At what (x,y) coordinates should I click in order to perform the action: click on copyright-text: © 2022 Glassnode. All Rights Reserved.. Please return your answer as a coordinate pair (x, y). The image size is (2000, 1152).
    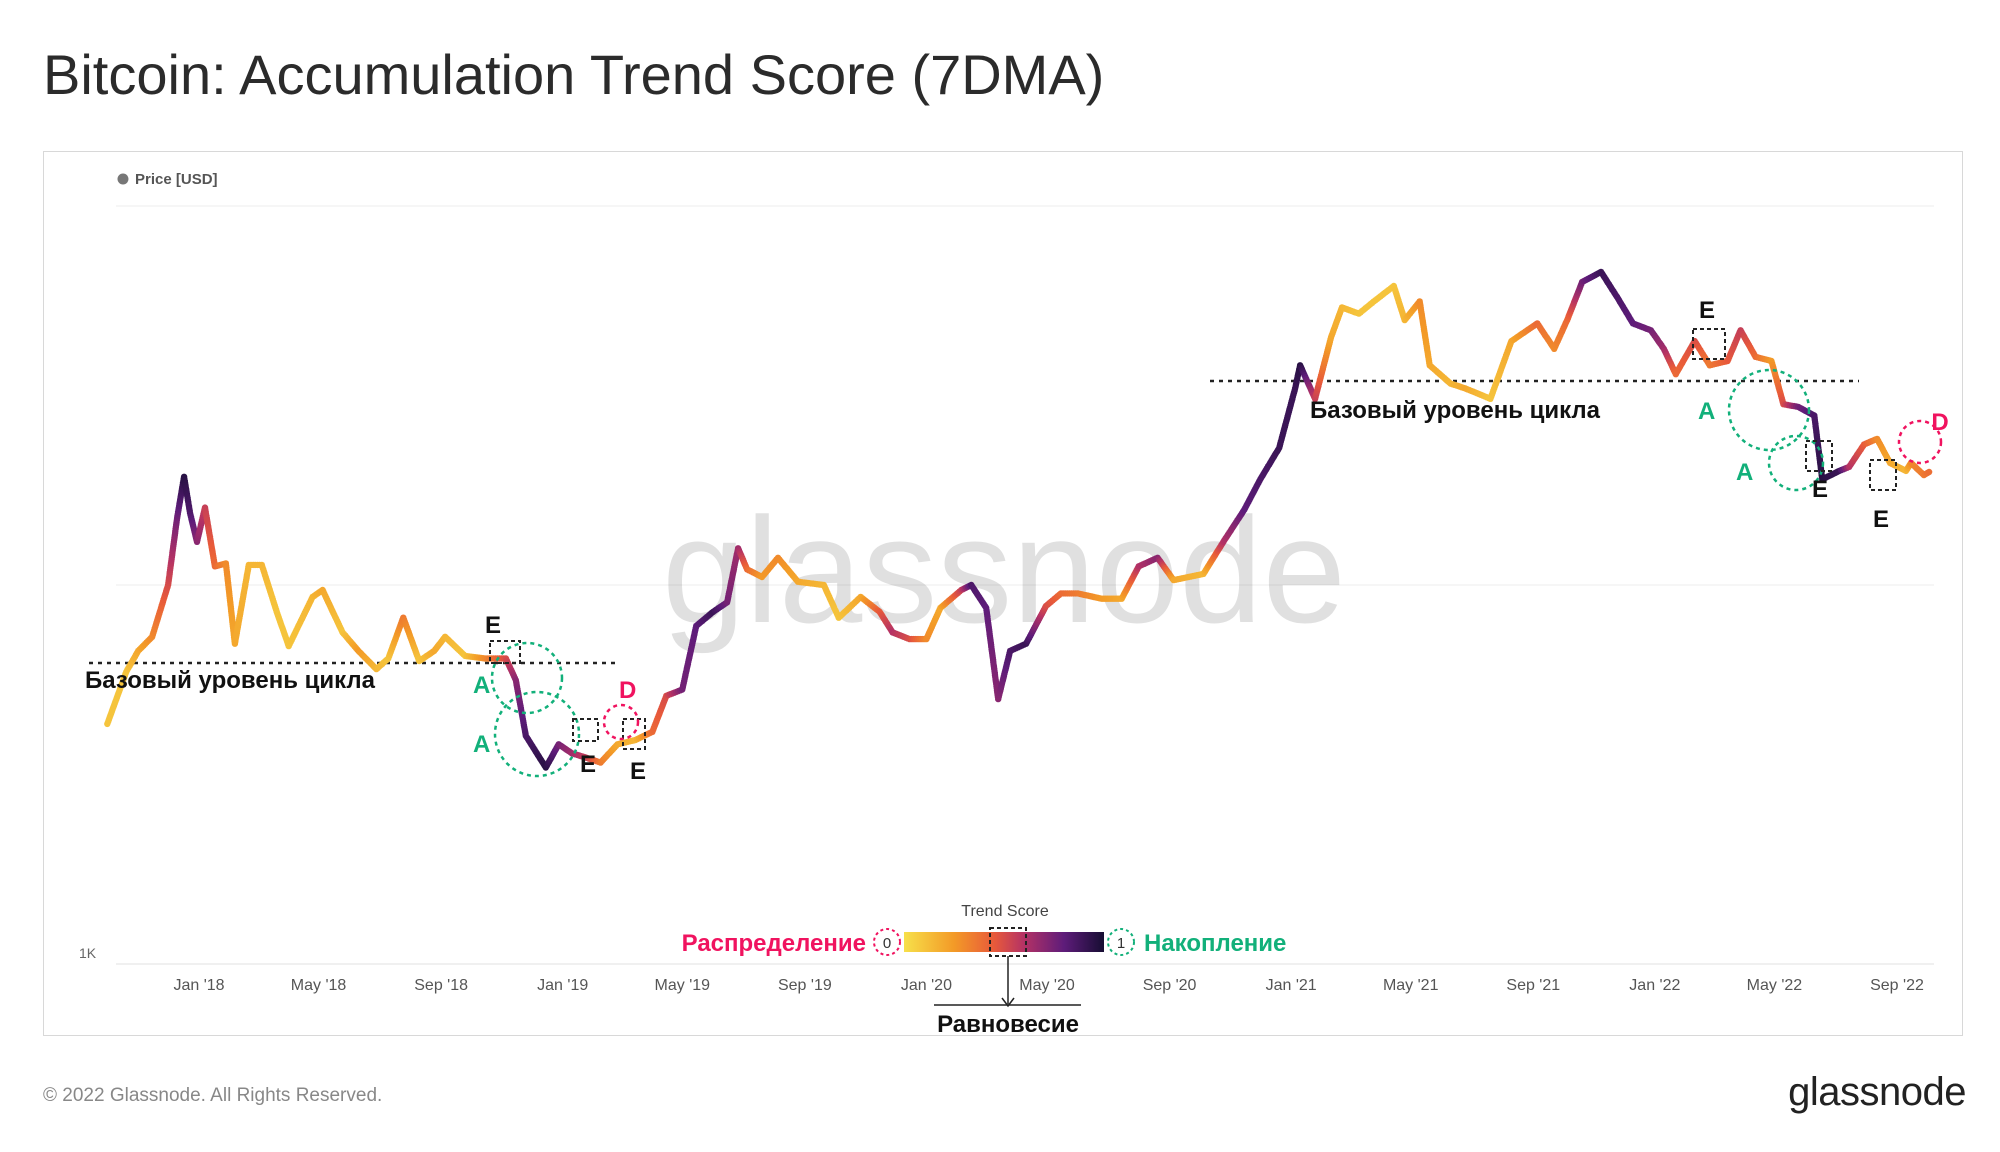
    Looking at the image, I should click on (213, 1095).